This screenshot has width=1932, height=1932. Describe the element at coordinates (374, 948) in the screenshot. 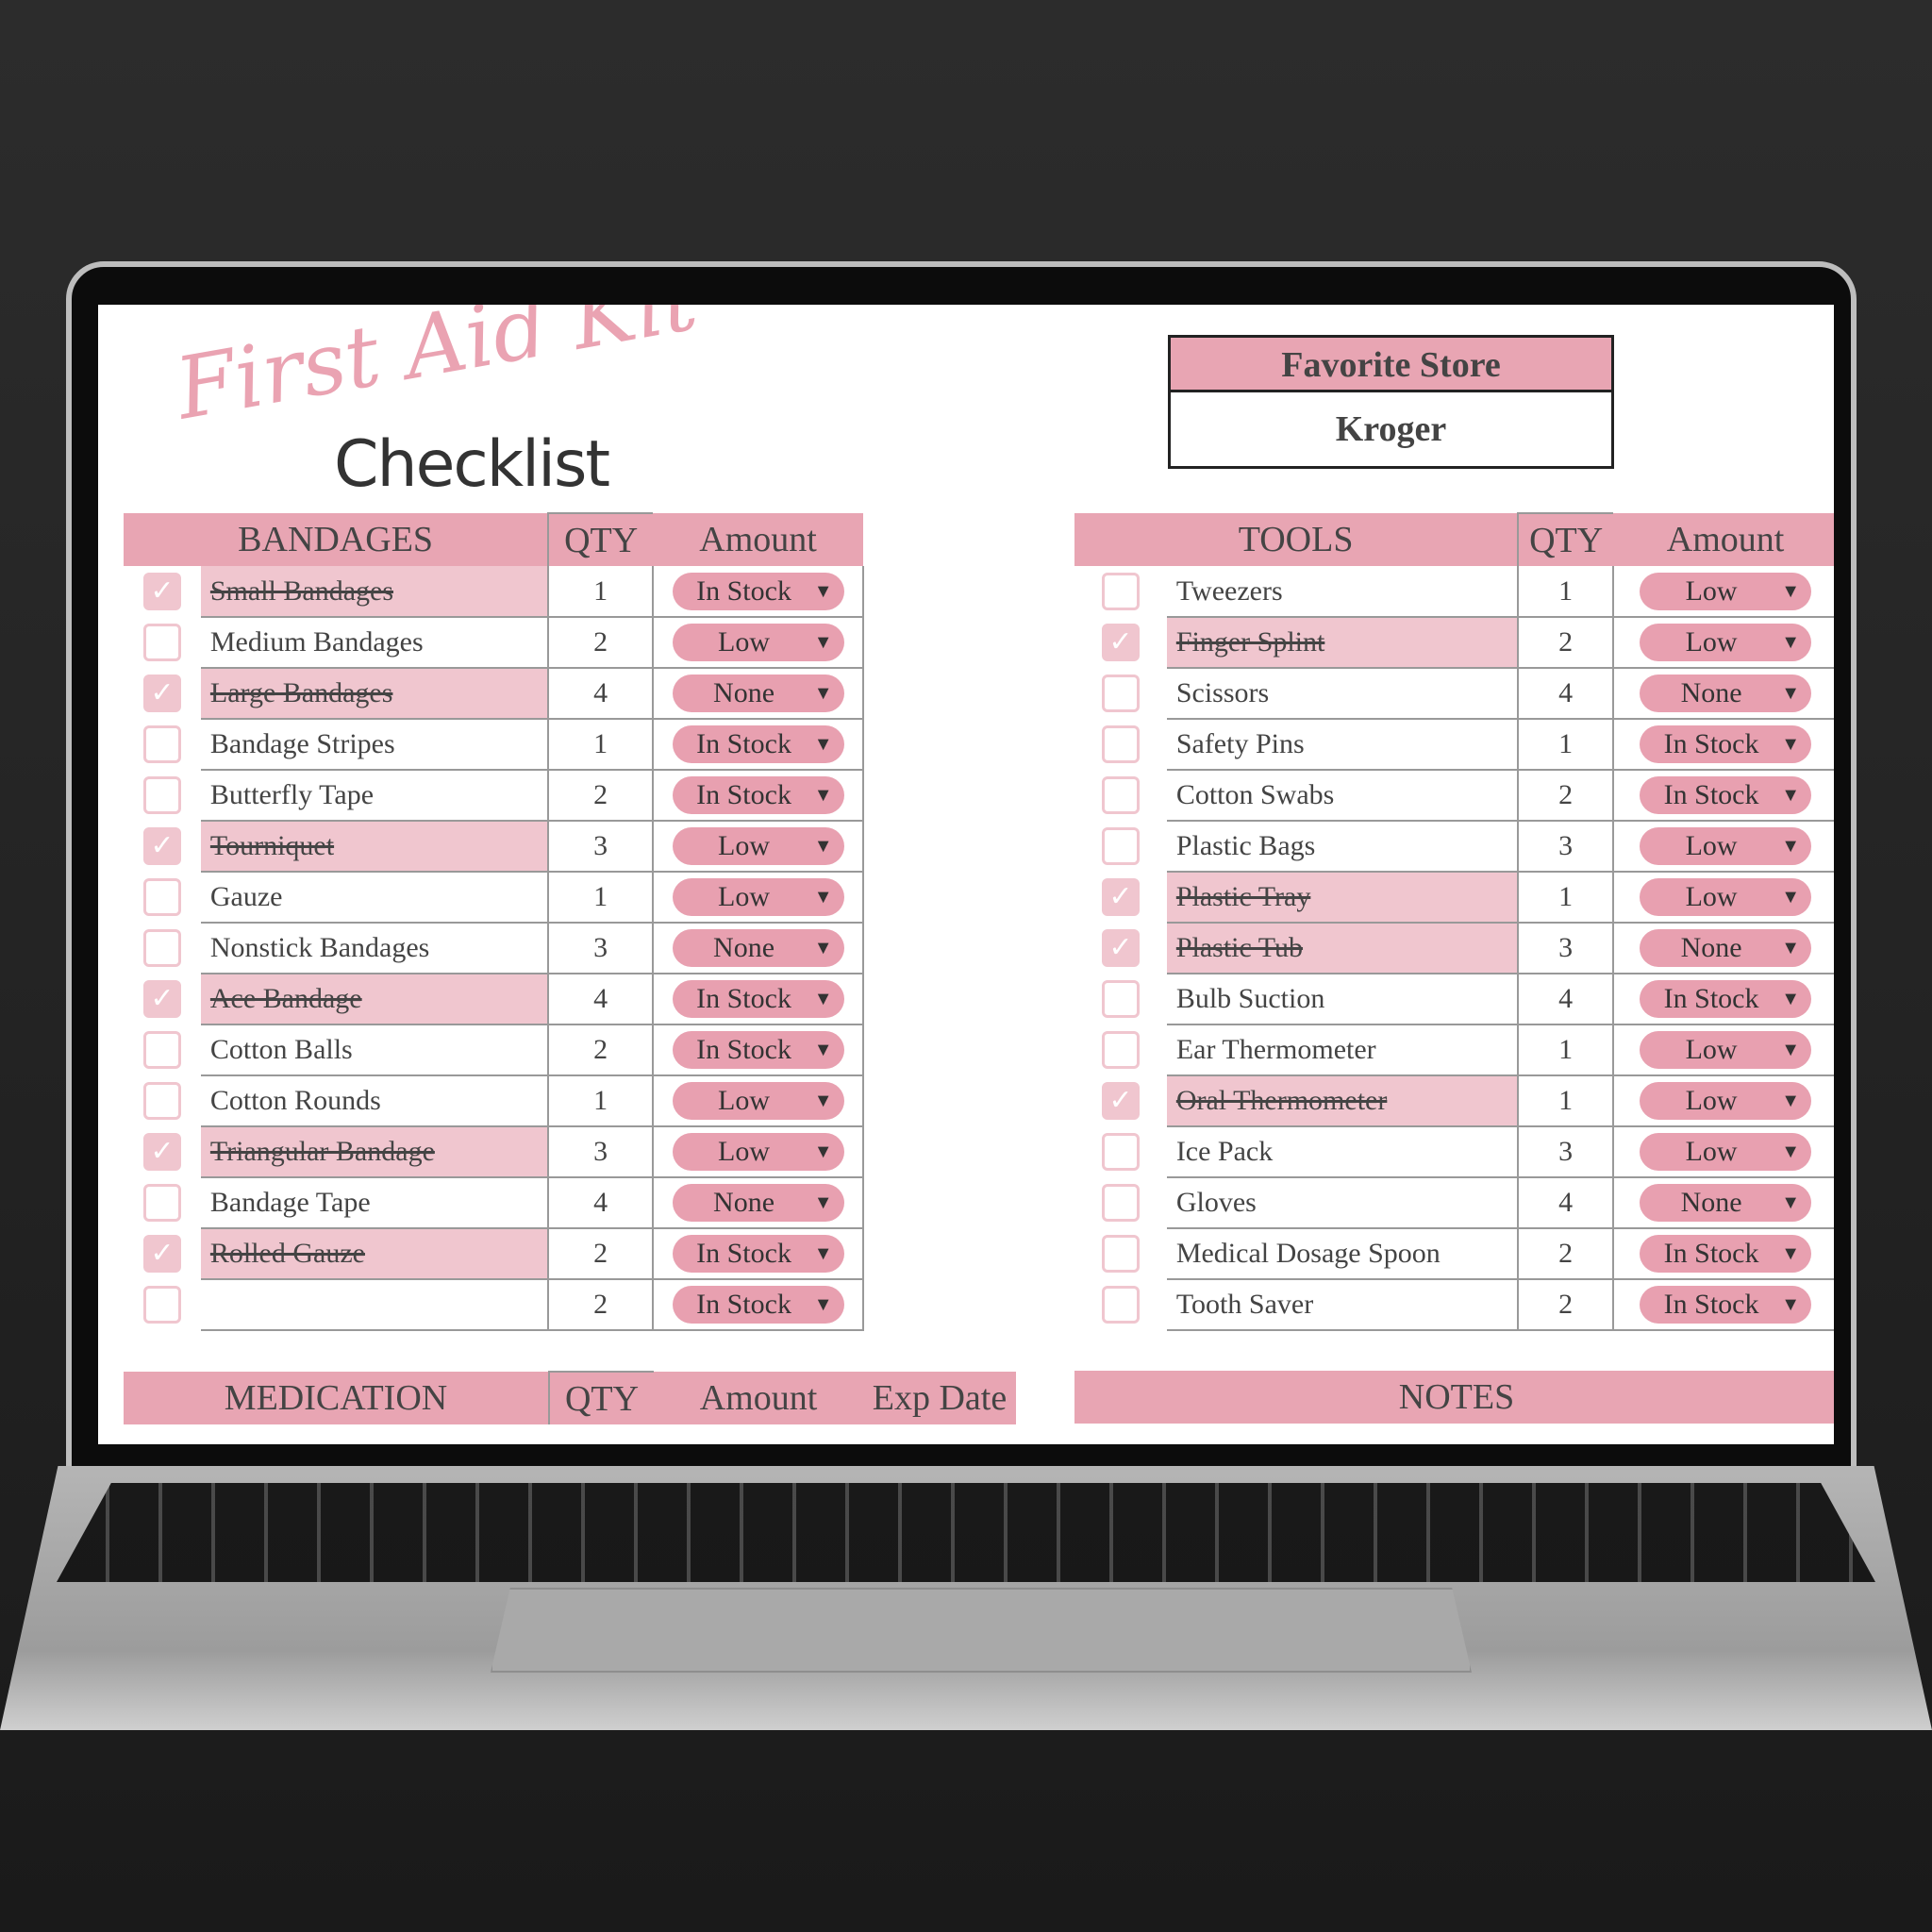

I see `item-name: Nonstick Bandages` at that location.